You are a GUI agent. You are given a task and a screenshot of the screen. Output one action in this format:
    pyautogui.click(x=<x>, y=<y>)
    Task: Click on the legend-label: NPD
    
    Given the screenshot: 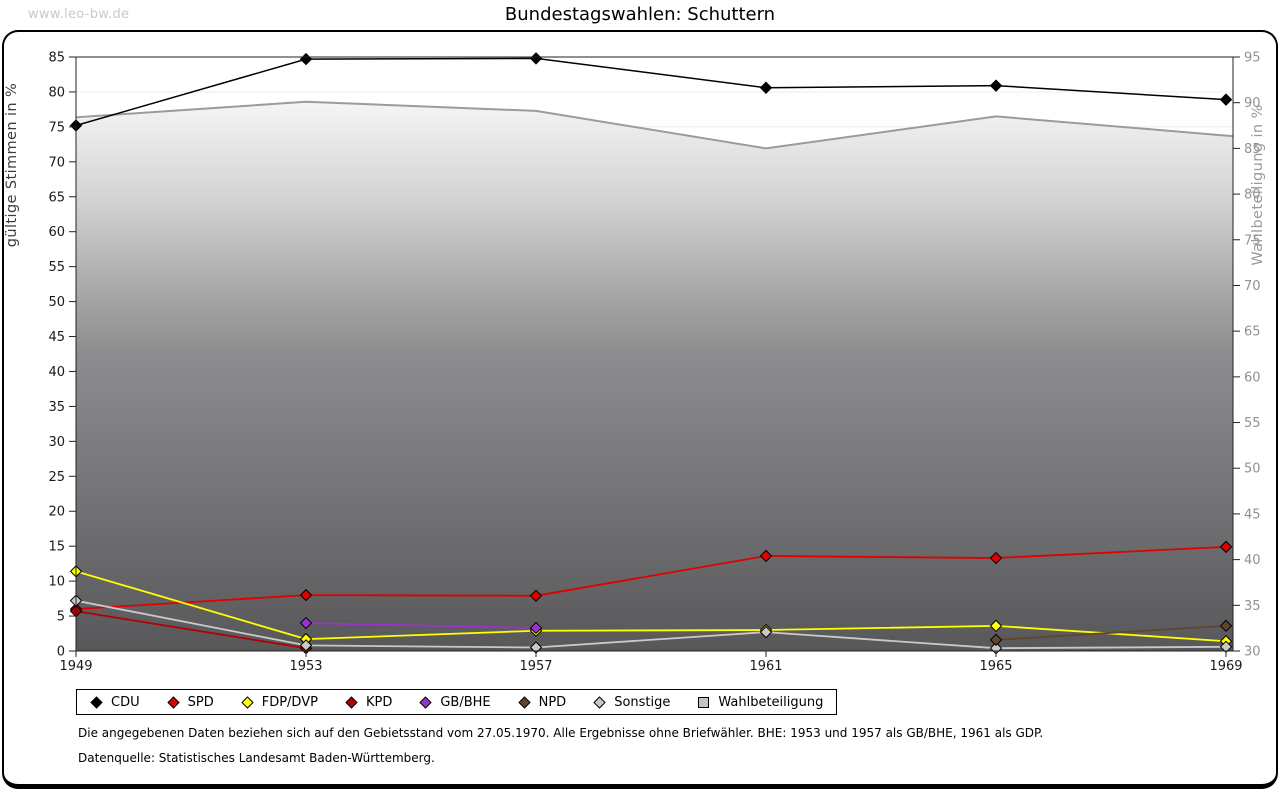 What is the action you would take?
    pyautogui.click(x=552, y=702)
    